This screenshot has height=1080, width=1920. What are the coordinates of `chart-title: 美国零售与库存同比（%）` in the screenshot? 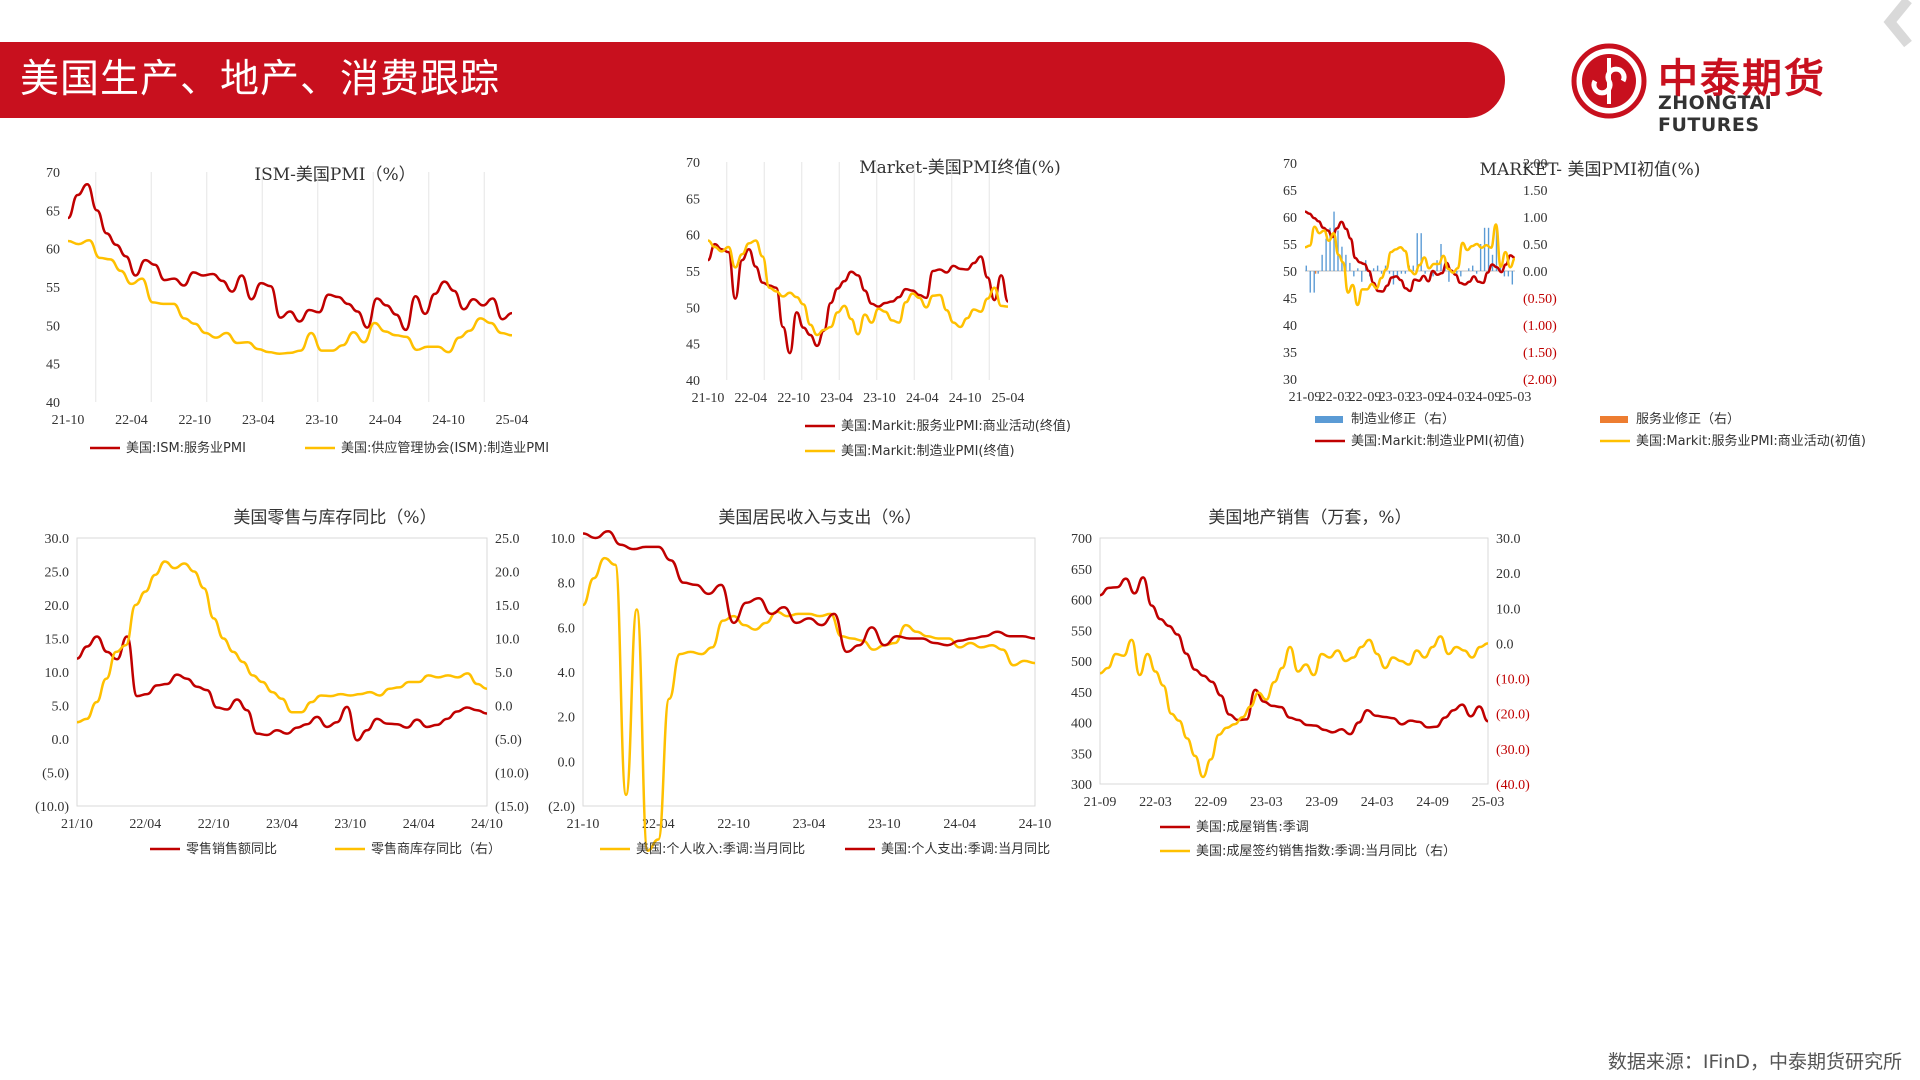 It's located at (335, 518).